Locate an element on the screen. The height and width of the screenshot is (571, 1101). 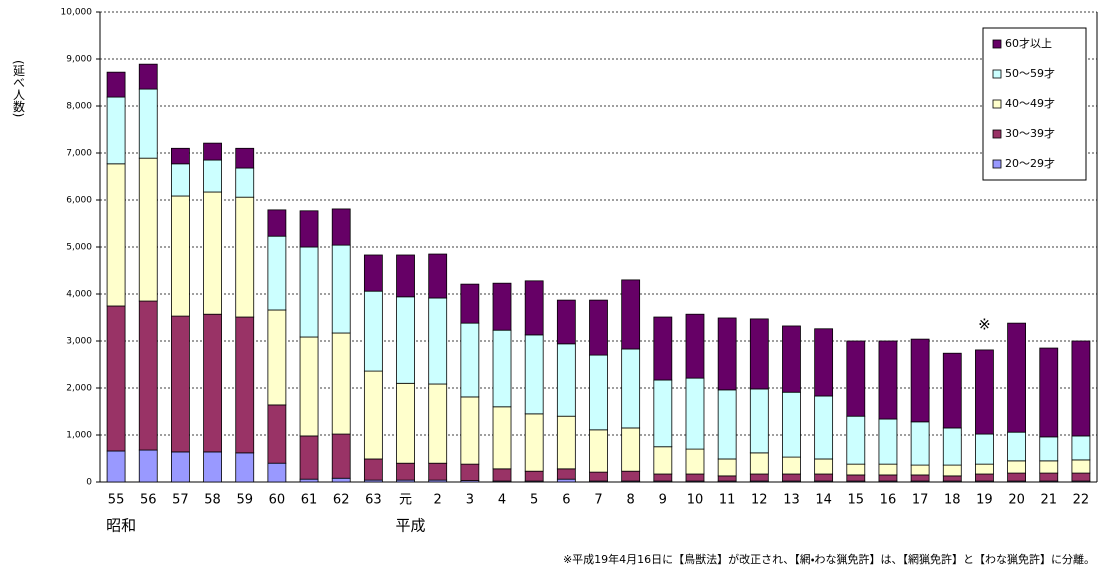
x-tick-label: 57 is located at coordinates (180, 500).